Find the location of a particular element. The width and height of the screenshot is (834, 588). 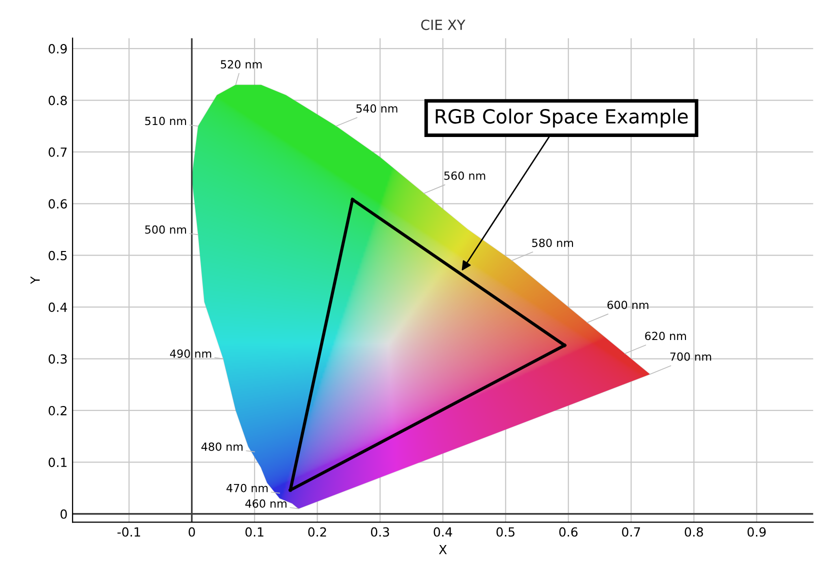

x-tick-label: 0.3 is located at coordinates (380, 532).